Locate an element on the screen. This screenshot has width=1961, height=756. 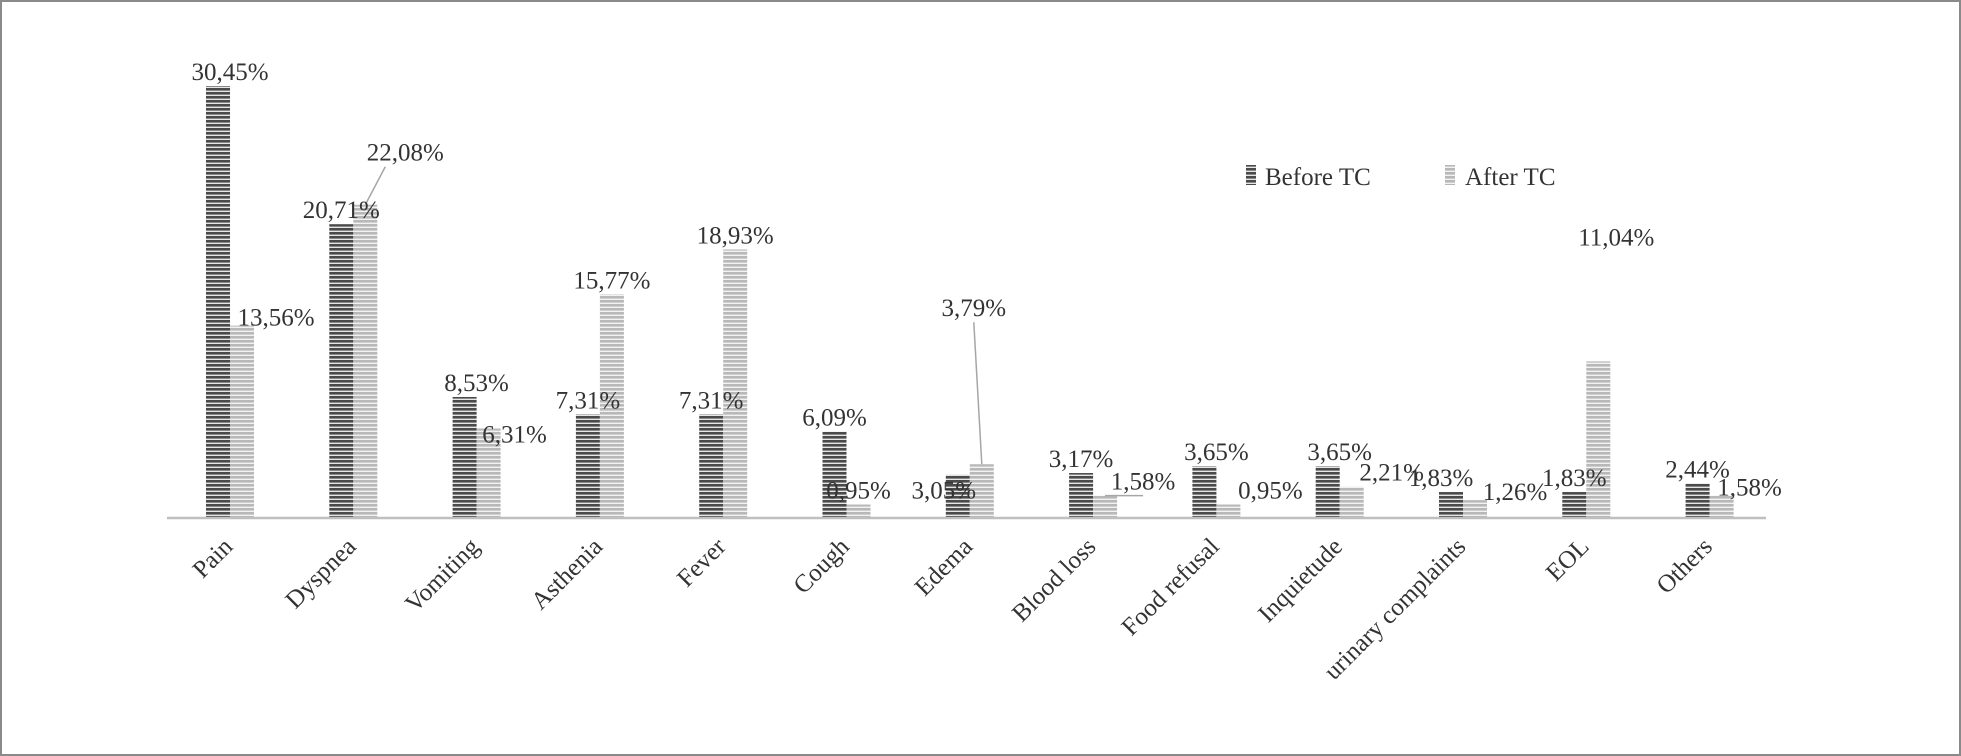
legend-swatch-after is located at coordinates (1450, 175).